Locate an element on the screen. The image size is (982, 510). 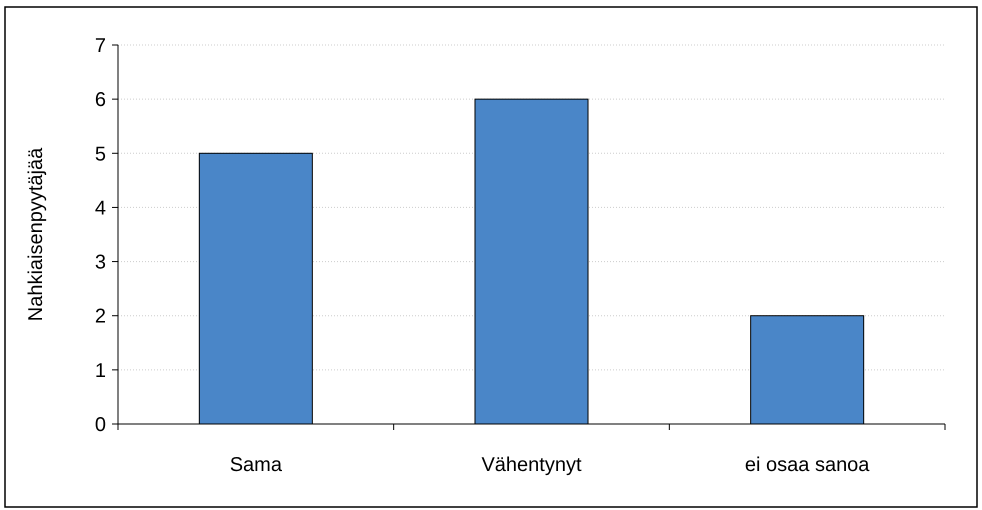
y-tick-label: 6 is located at coordinates (100, 100).